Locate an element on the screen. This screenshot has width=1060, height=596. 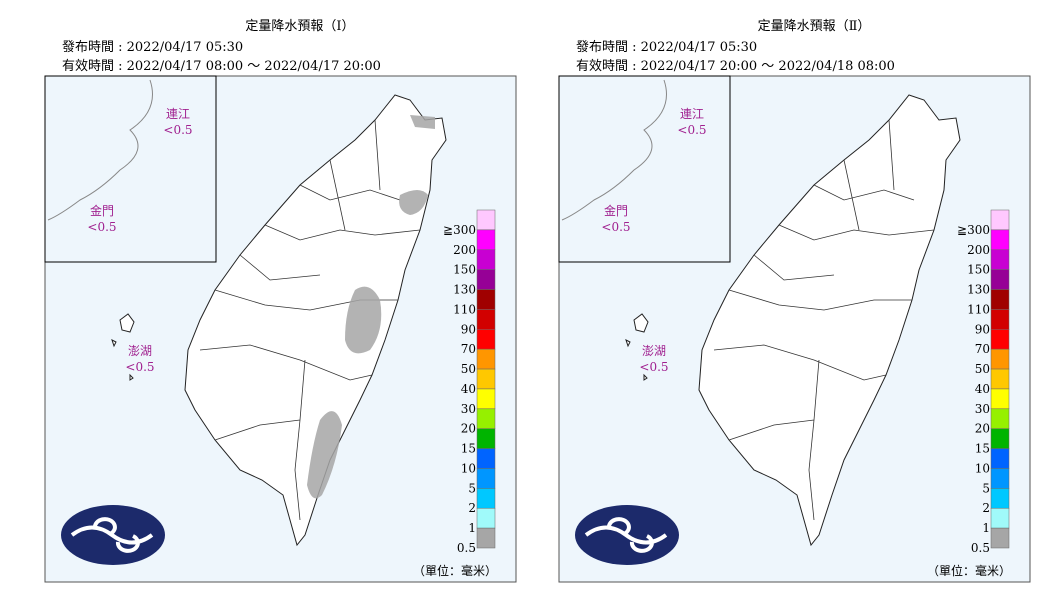
panel-title: 定量降水預報（Ⅰ） is located at coordinates (299, 26).